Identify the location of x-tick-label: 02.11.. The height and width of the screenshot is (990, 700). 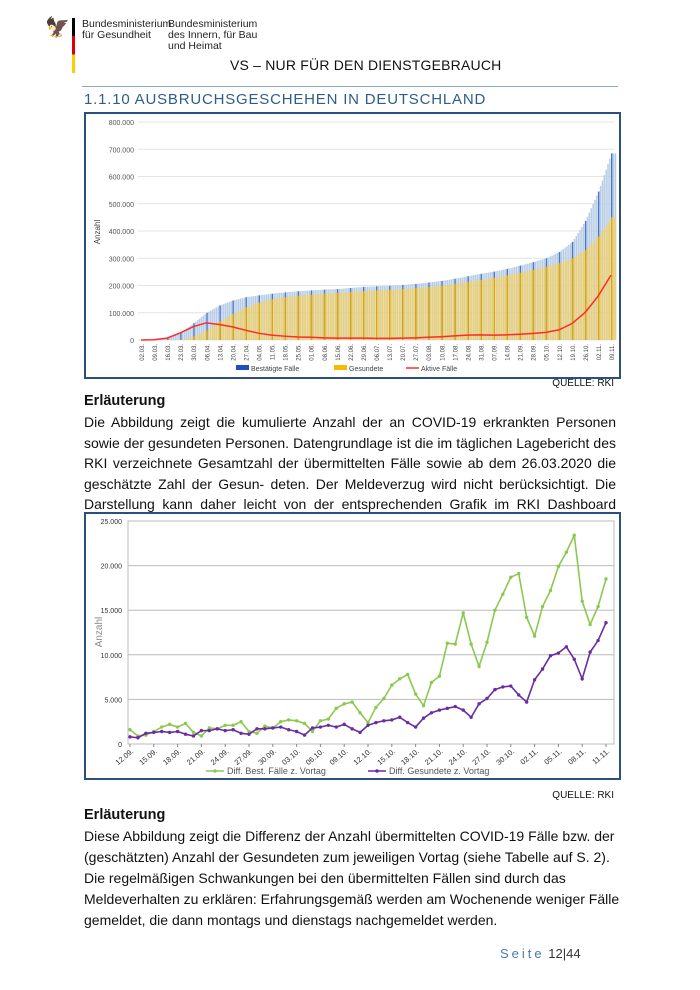
(600, 352).